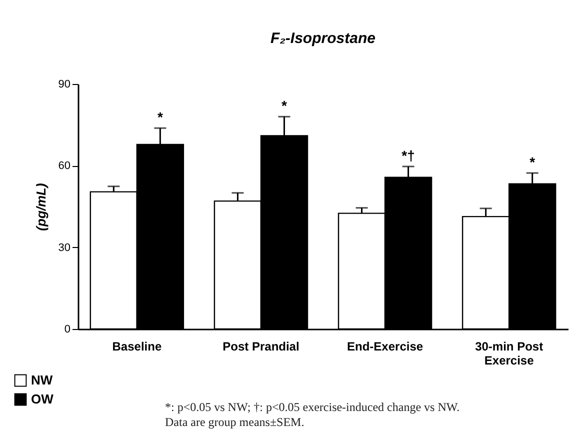  What do you see at coordinates (312, 407) in the screenshot?
I see `text: *: p<0.05 vs NW; †: p<0.05 exercise-induced change vs NW.` at bounding box center [312, 407].